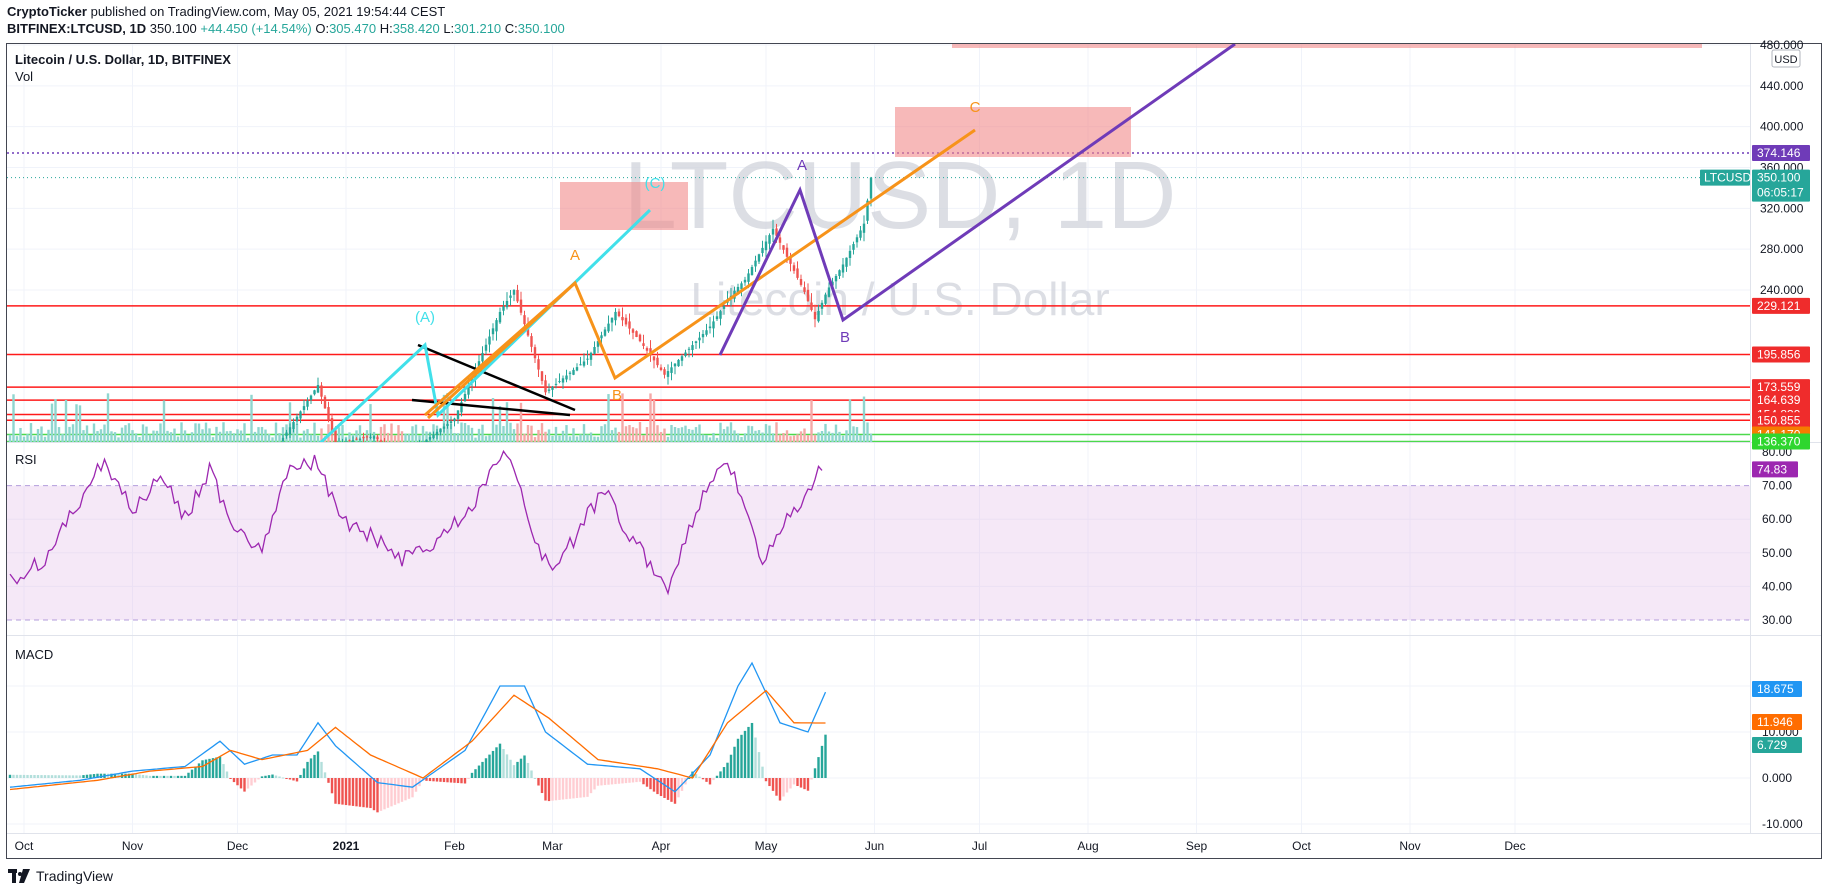 The image size is (1828, 896). I want to click on macd-pane, so click(417, 737).